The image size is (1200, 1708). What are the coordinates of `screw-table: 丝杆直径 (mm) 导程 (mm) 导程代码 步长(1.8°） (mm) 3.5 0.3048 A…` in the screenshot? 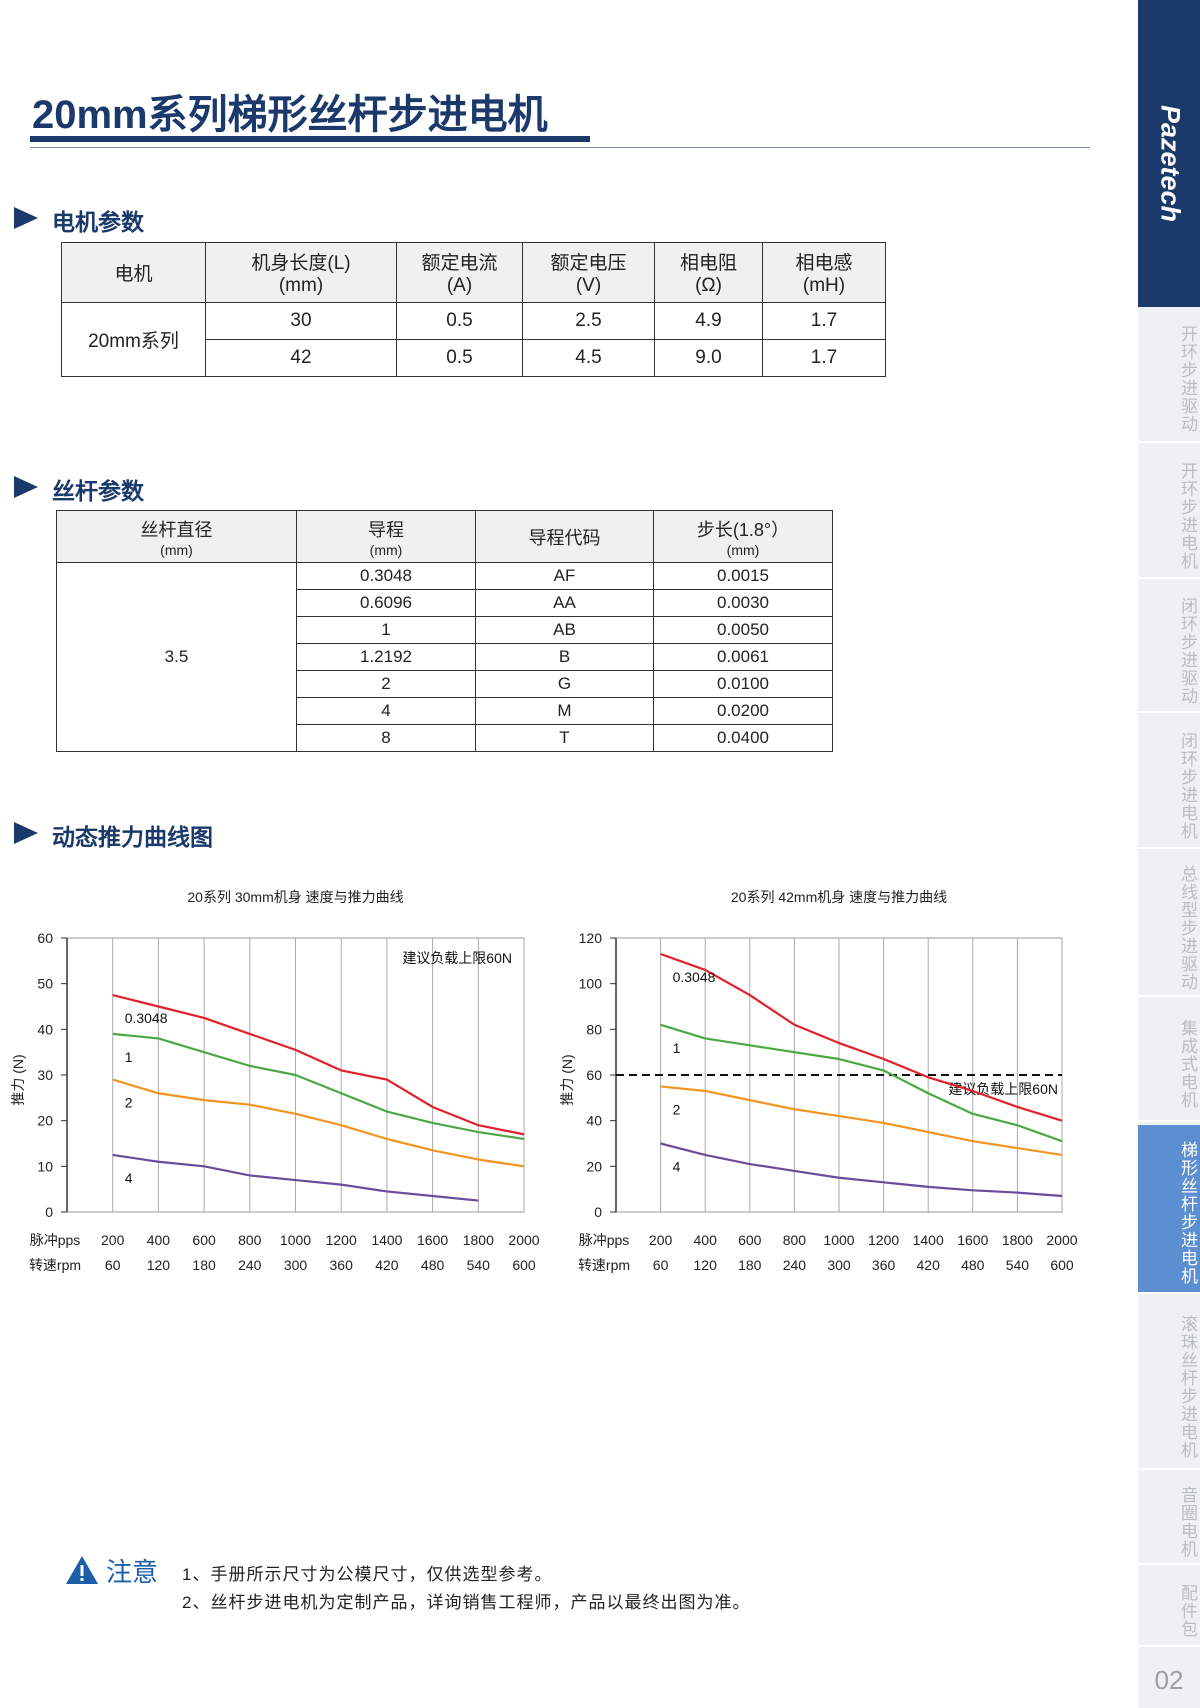 It's located at (444, 631).